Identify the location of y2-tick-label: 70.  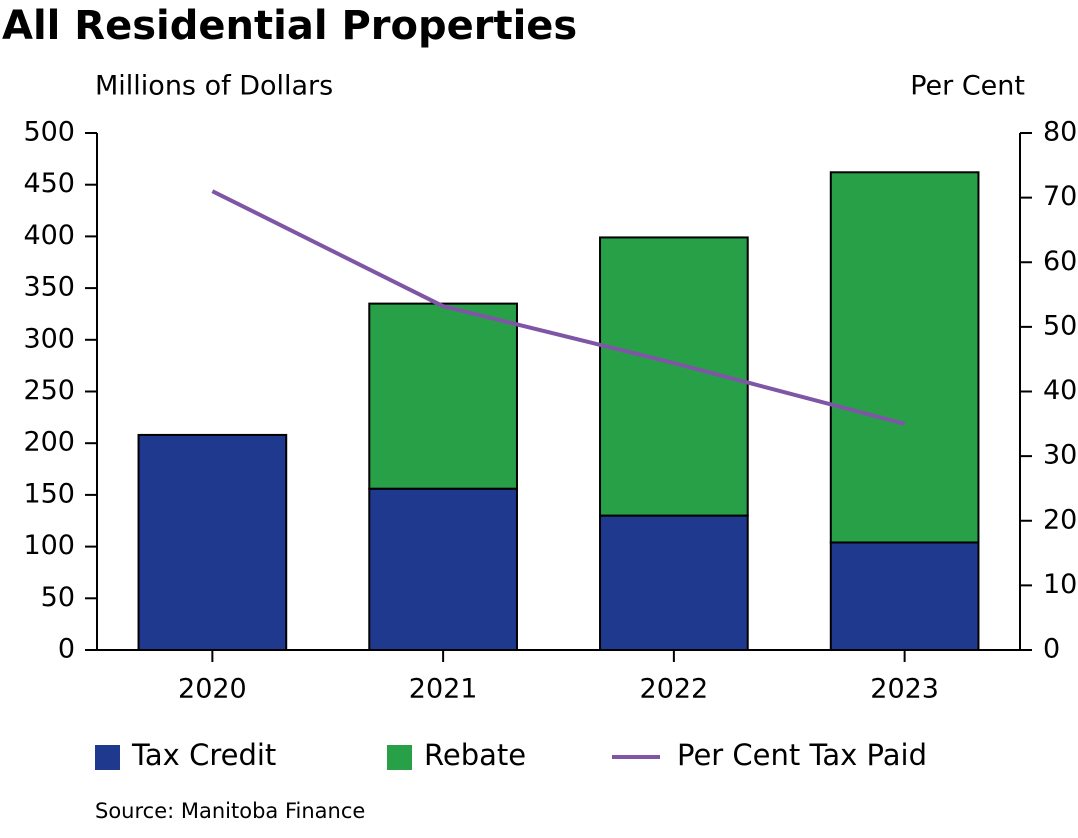
(1060, 196).